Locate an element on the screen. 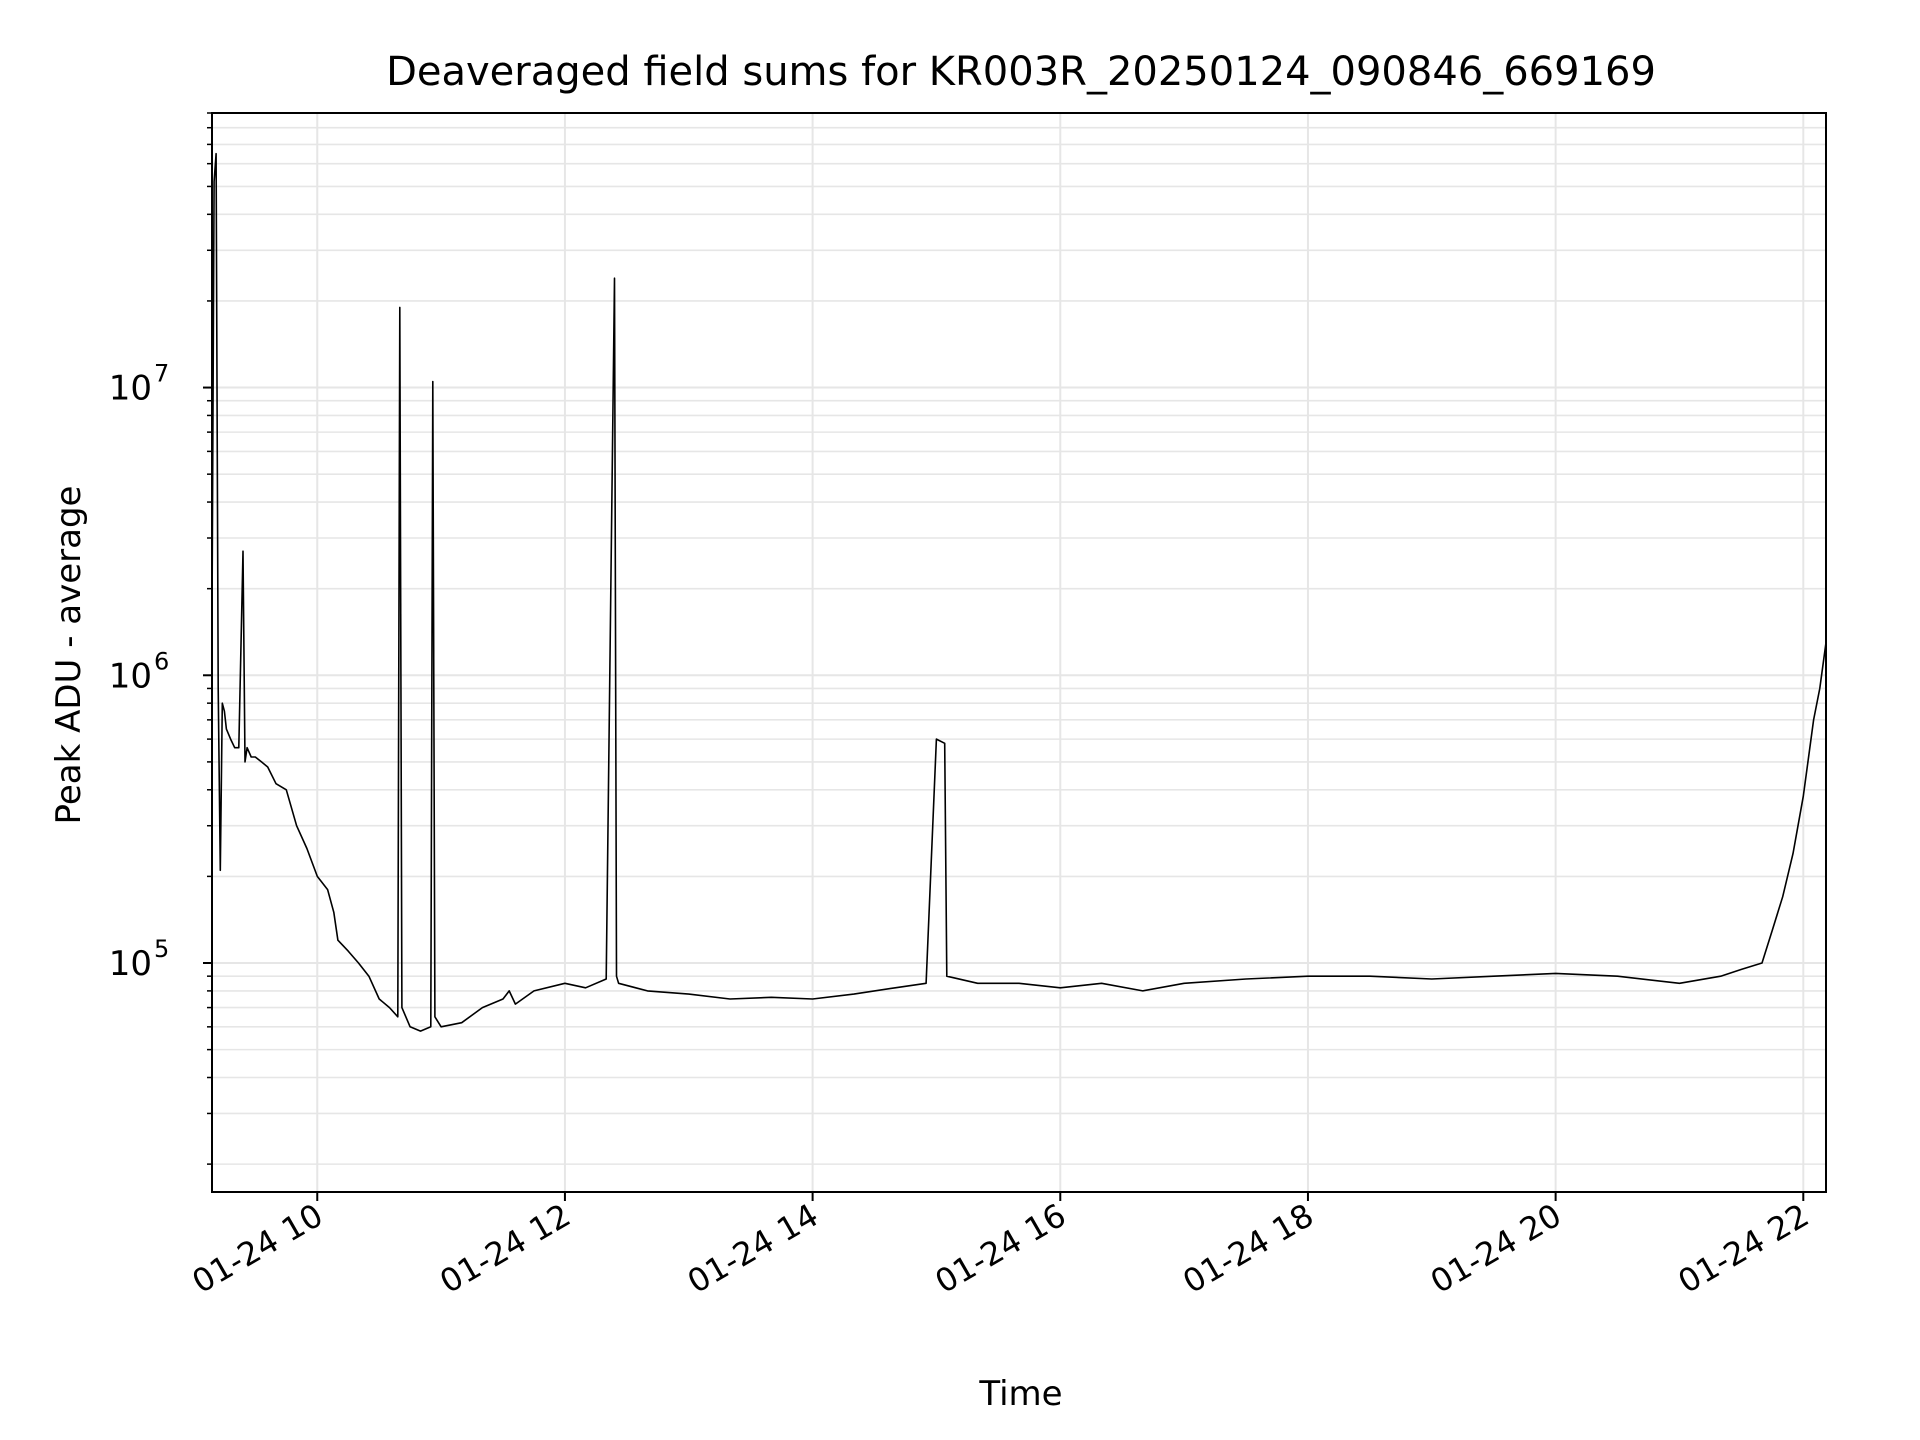  x-tick-label: 01-24 14 is located at coordinates (753, 1248).